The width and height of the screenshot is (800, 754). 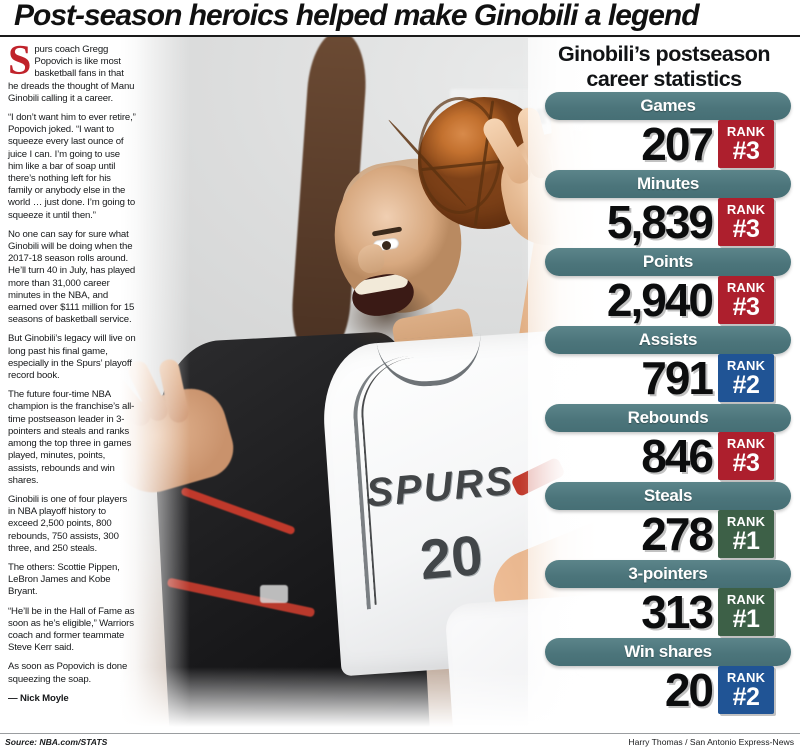 I want to click on stat-value-line: 313 RANK #1, so click(x=664, y=612).